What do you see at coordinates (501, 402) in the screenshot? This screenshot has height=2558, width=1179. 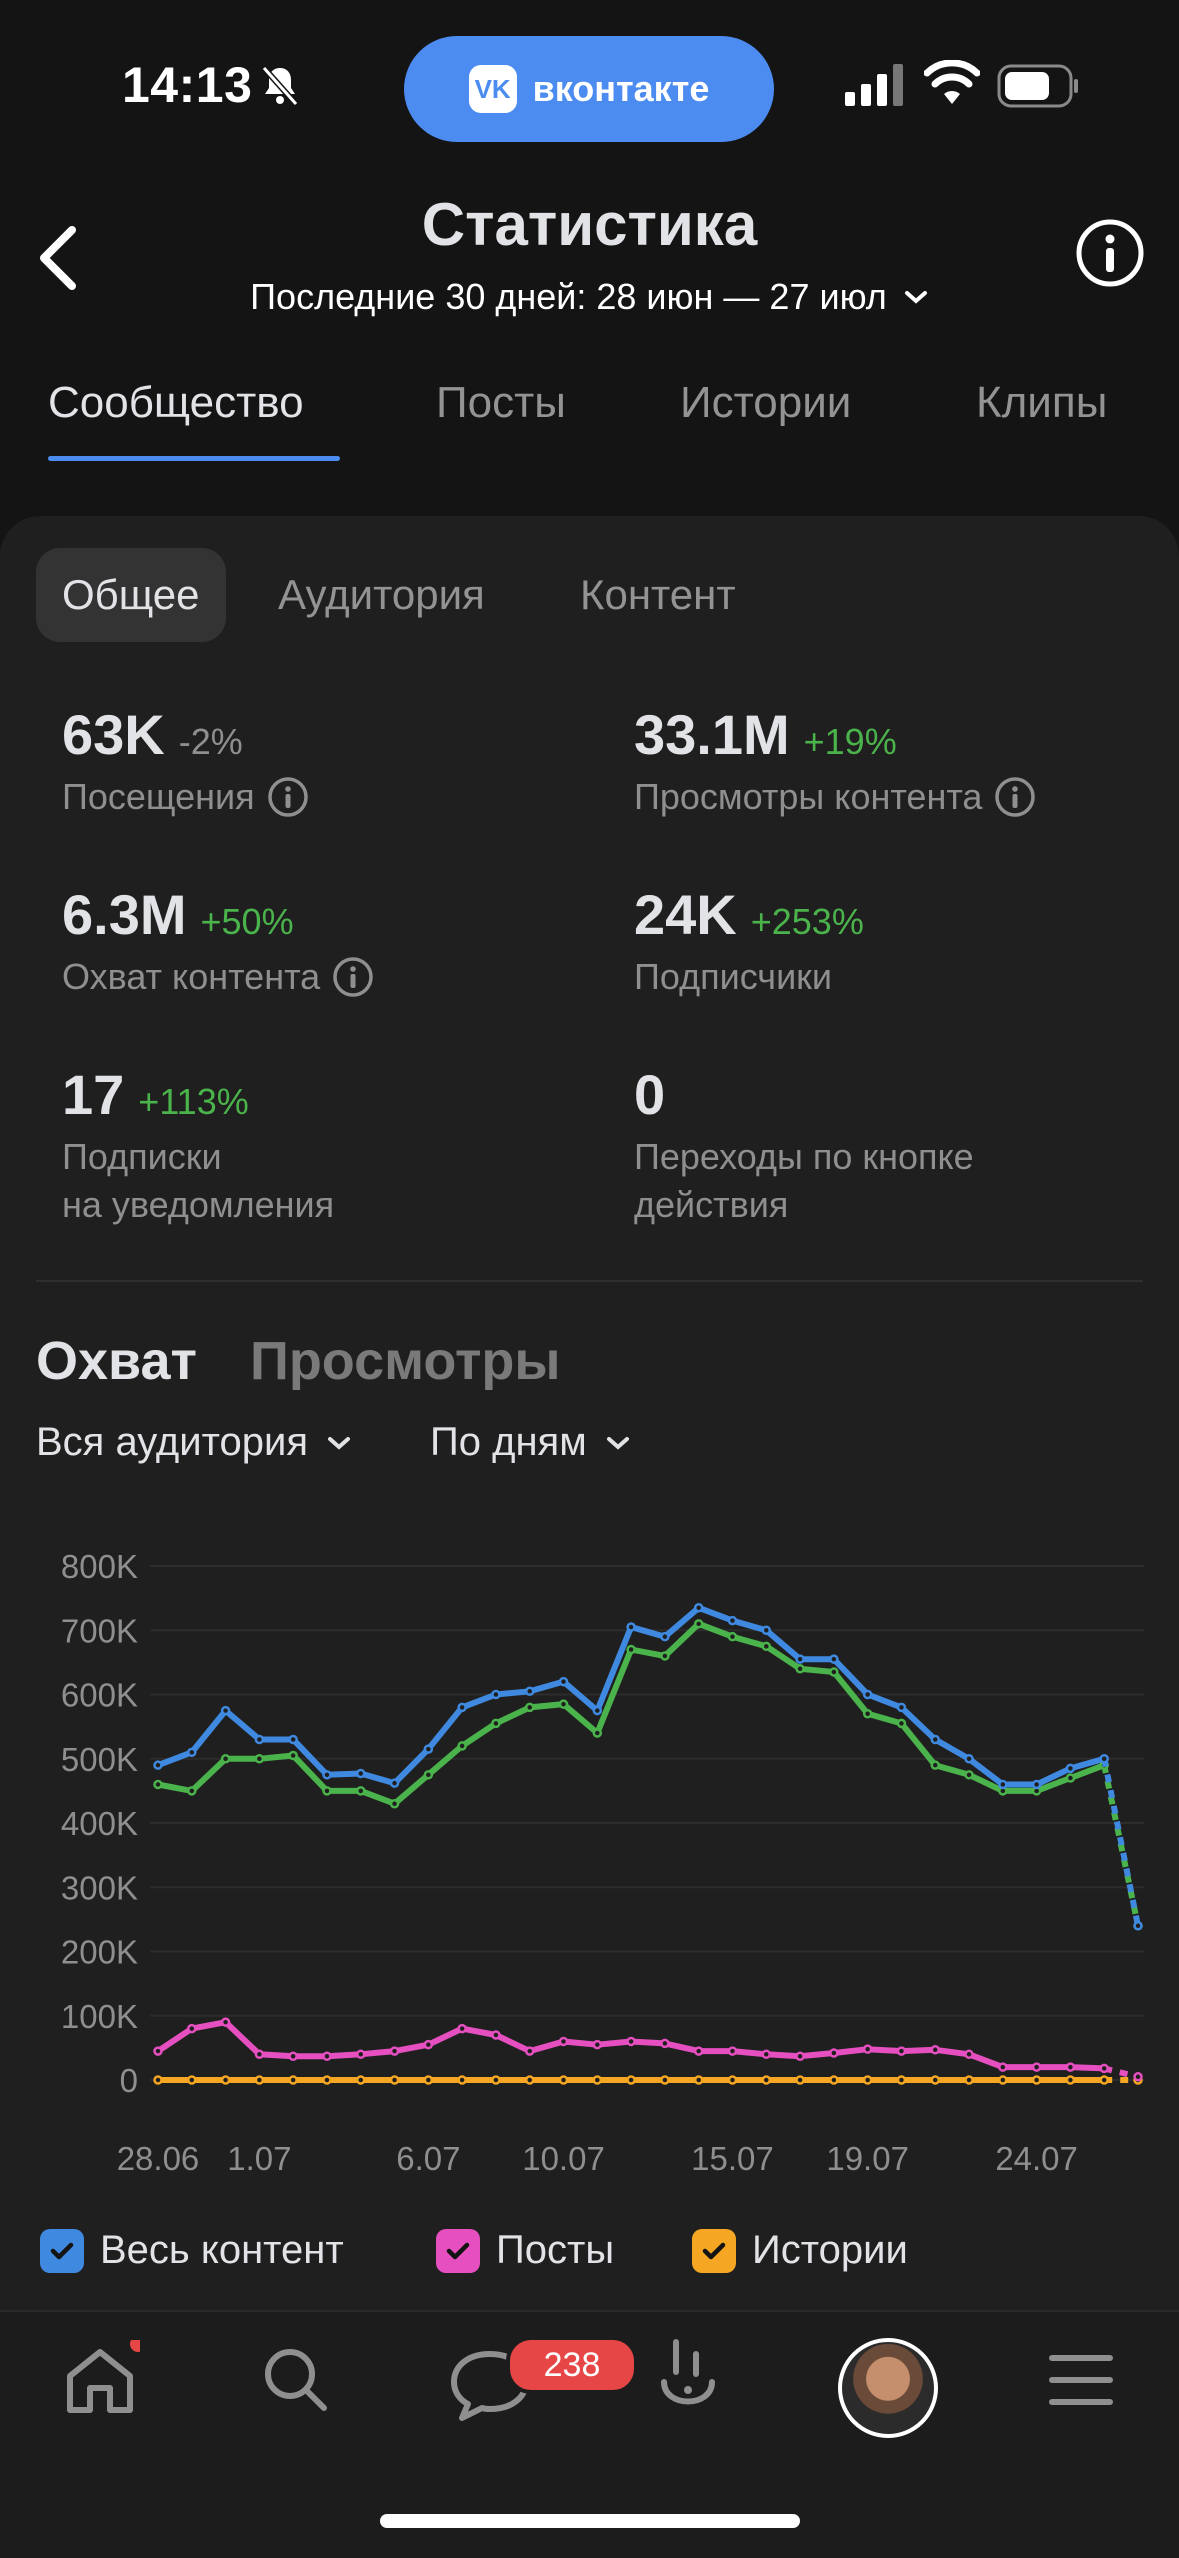 I see `tab-posts: Посты` at bounding box center [501, 402].